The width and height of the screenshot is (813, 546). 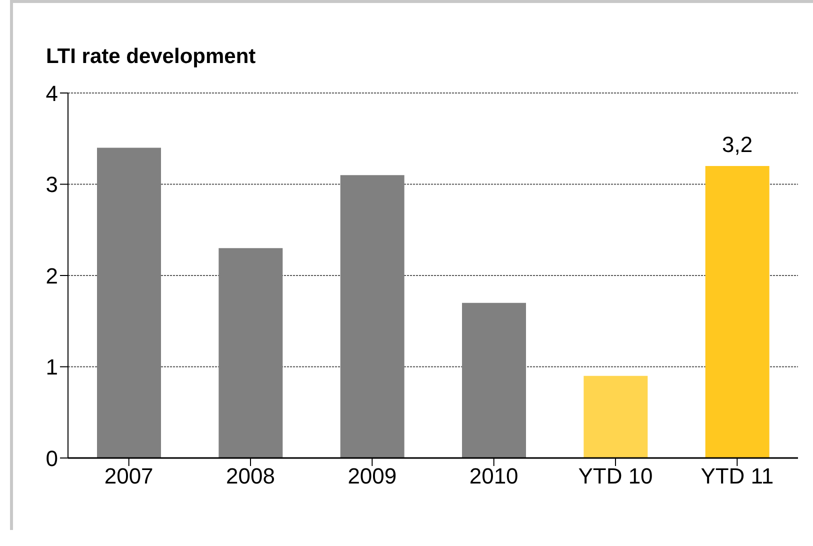 I want to click on chart-title: LTI rate development, so click(x=151, y=57).